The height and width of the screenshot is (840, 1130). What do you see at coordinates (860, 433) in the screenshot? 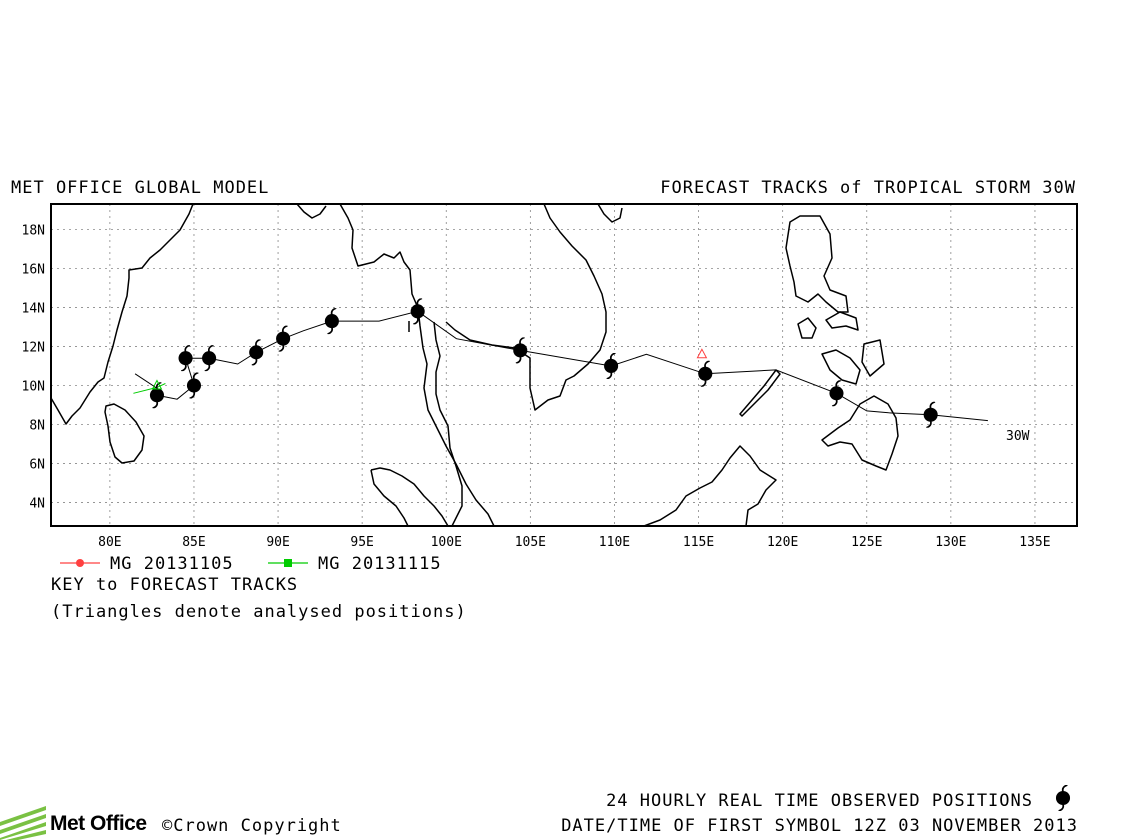
I see `coastline-mindanao` at bounding box center [860, 433].